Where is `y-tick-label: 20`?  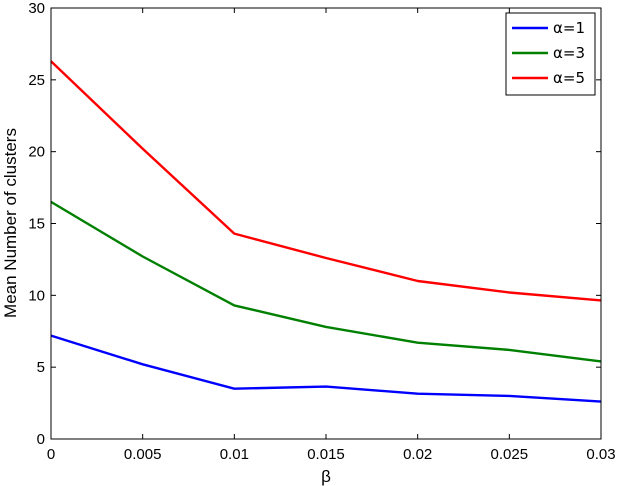
y-tick-label: 20 is located at coordinates (36, 152).